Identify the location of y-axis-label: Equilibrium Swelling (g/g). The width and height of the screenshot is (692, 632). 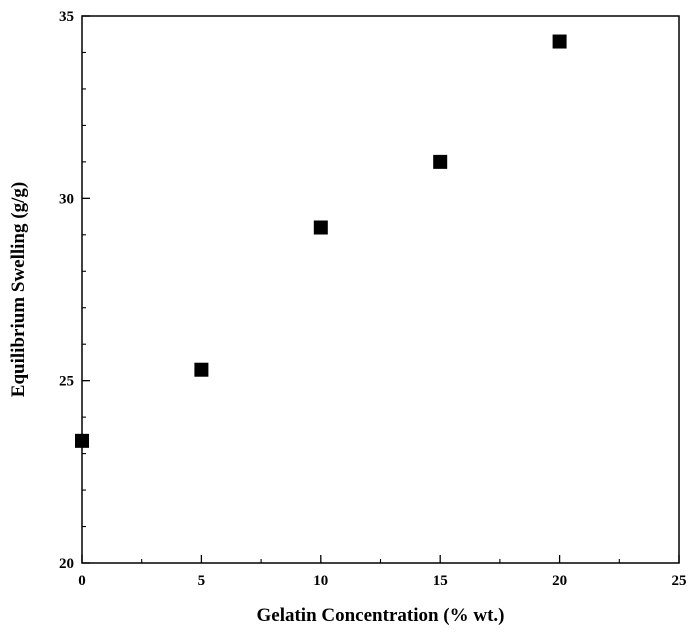
(18, 289).